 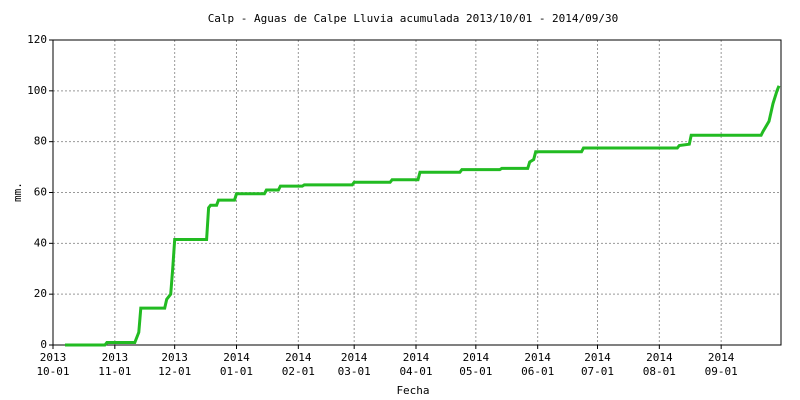 What do you see at coordinates (659, 371) in the screenshot?
I see `x-tick-label: 08-01` at bounding box center [659, 371].